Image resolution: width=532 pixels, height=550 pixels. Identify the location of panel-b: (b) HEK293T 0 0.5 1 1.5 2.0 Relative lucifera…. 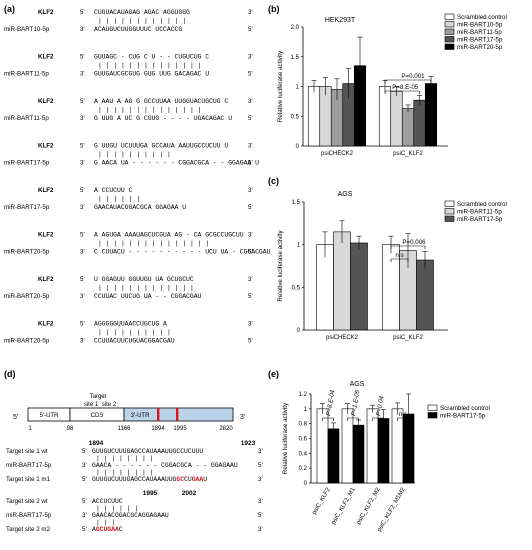
(387, 80).